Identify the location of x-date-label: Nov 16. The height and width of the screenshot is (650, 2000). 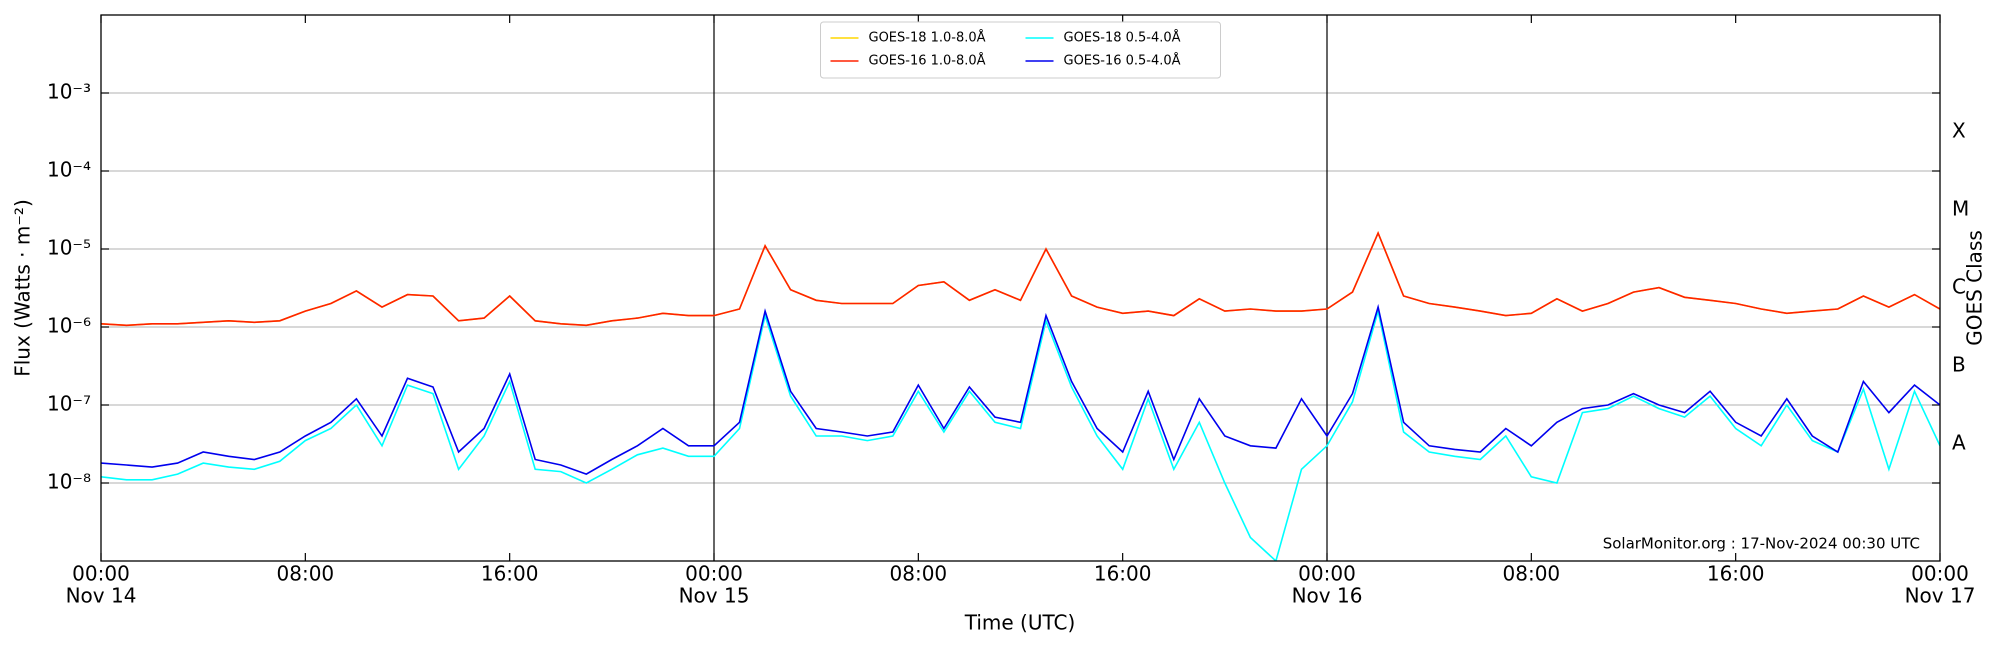
(1327, 596).